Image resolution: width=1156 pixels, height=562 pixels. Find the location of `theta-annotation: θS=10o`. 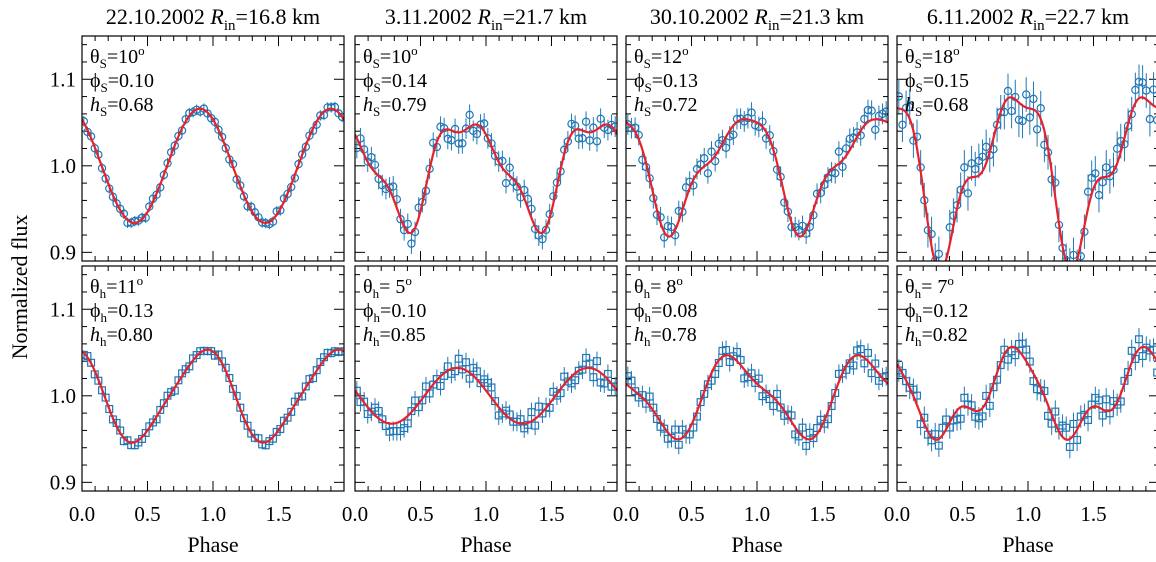

theta-annotation: θS=10o is located at coordinates (117, 57).